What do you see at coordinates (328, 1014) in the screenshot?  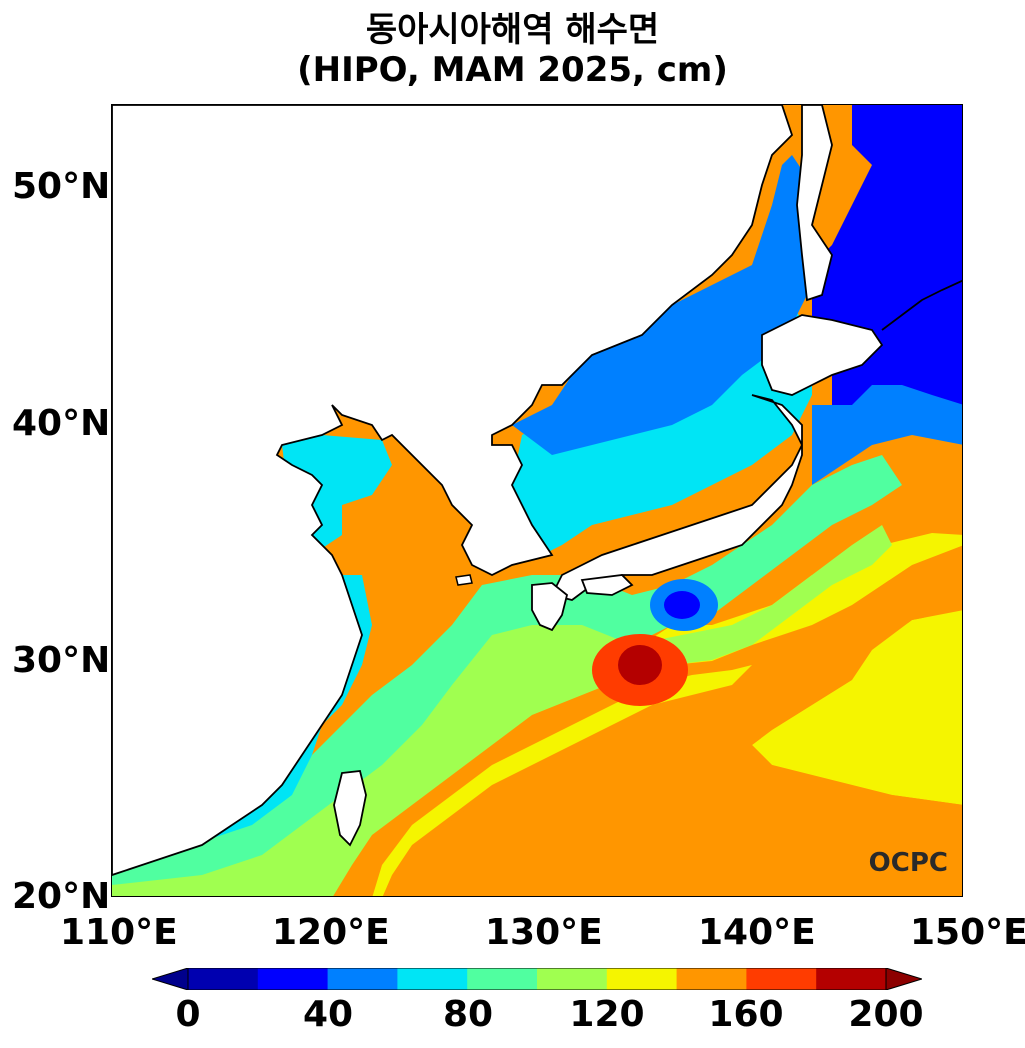 I see `colorbar-label-40: 40` at bounding box center [328, 1014].